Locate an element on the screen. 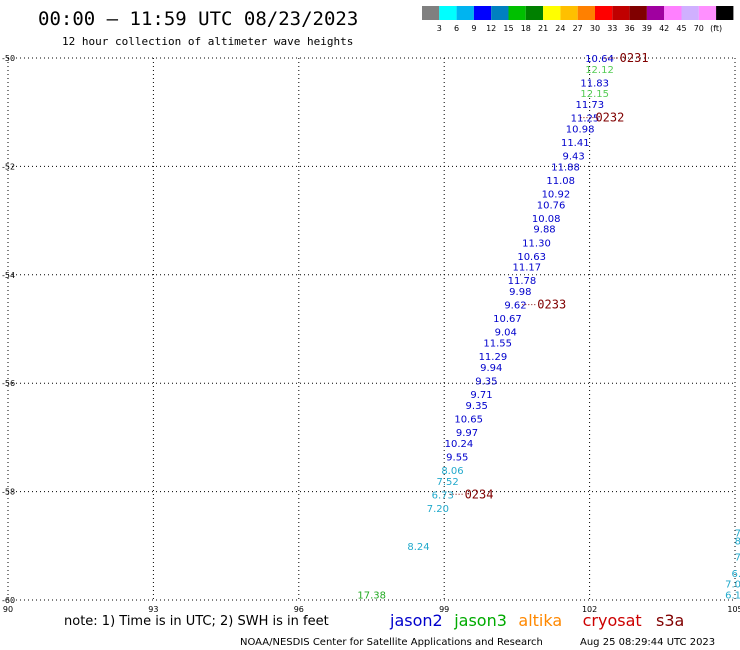 Image resolution: width=740 pixels, height=650 pixels. color-scale-label: 70 is located at coordinates (699, 28).